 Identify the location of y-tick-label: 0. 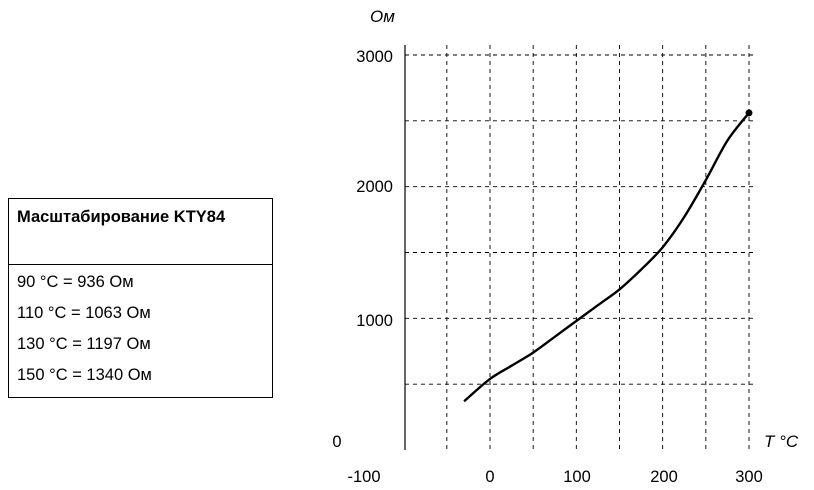
(336, 442).